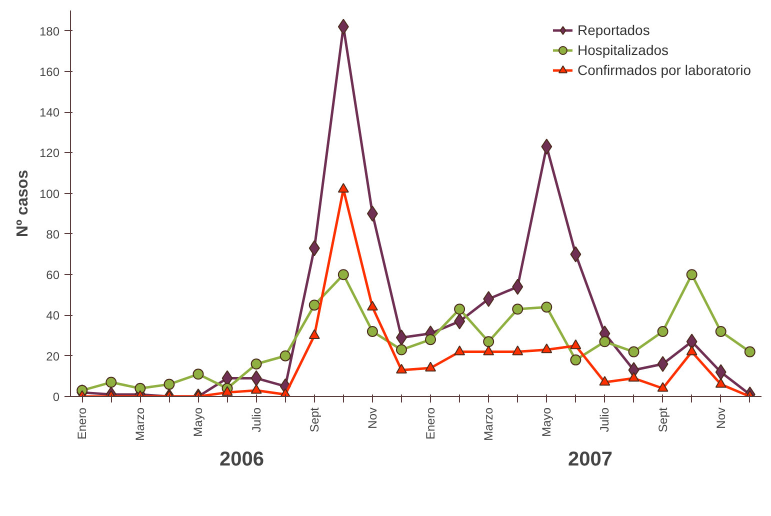 This screenshot has width=771, height=516. I want to click on y-tick-label: 60, so click(53, 275).